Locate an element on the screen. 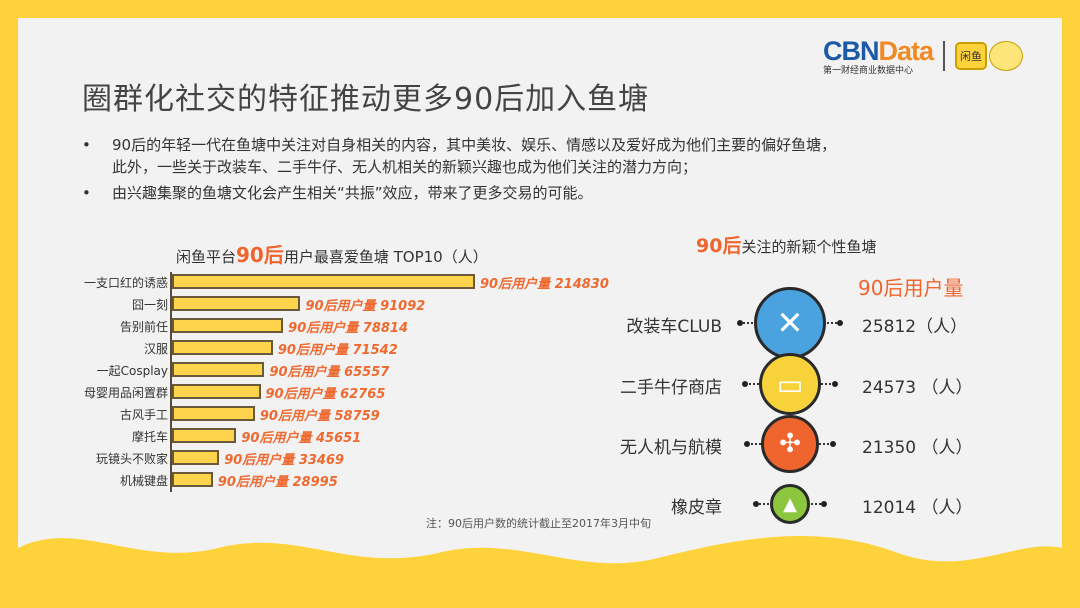 This screenshot has height=608, width=1080. right-title: 90后关注的新颖个性鱼塘 is located at coordinates (786, 246).